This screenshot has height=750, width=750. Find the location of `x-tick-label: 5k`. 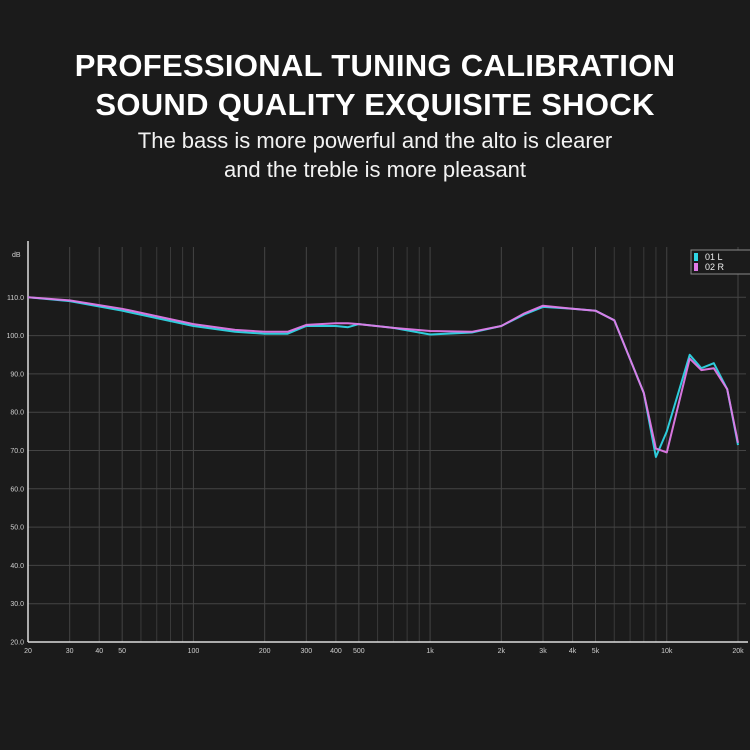

x-tick-label: 5k is located at coordinates (596, 651).